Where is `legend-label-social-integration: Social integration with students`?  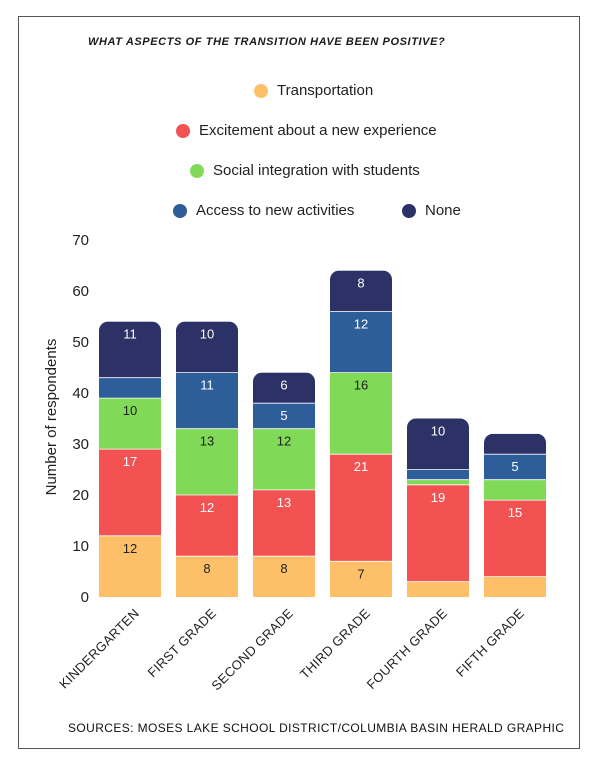
legend-label-social-integration: Social integration with students is located at coordinates (316, 170).